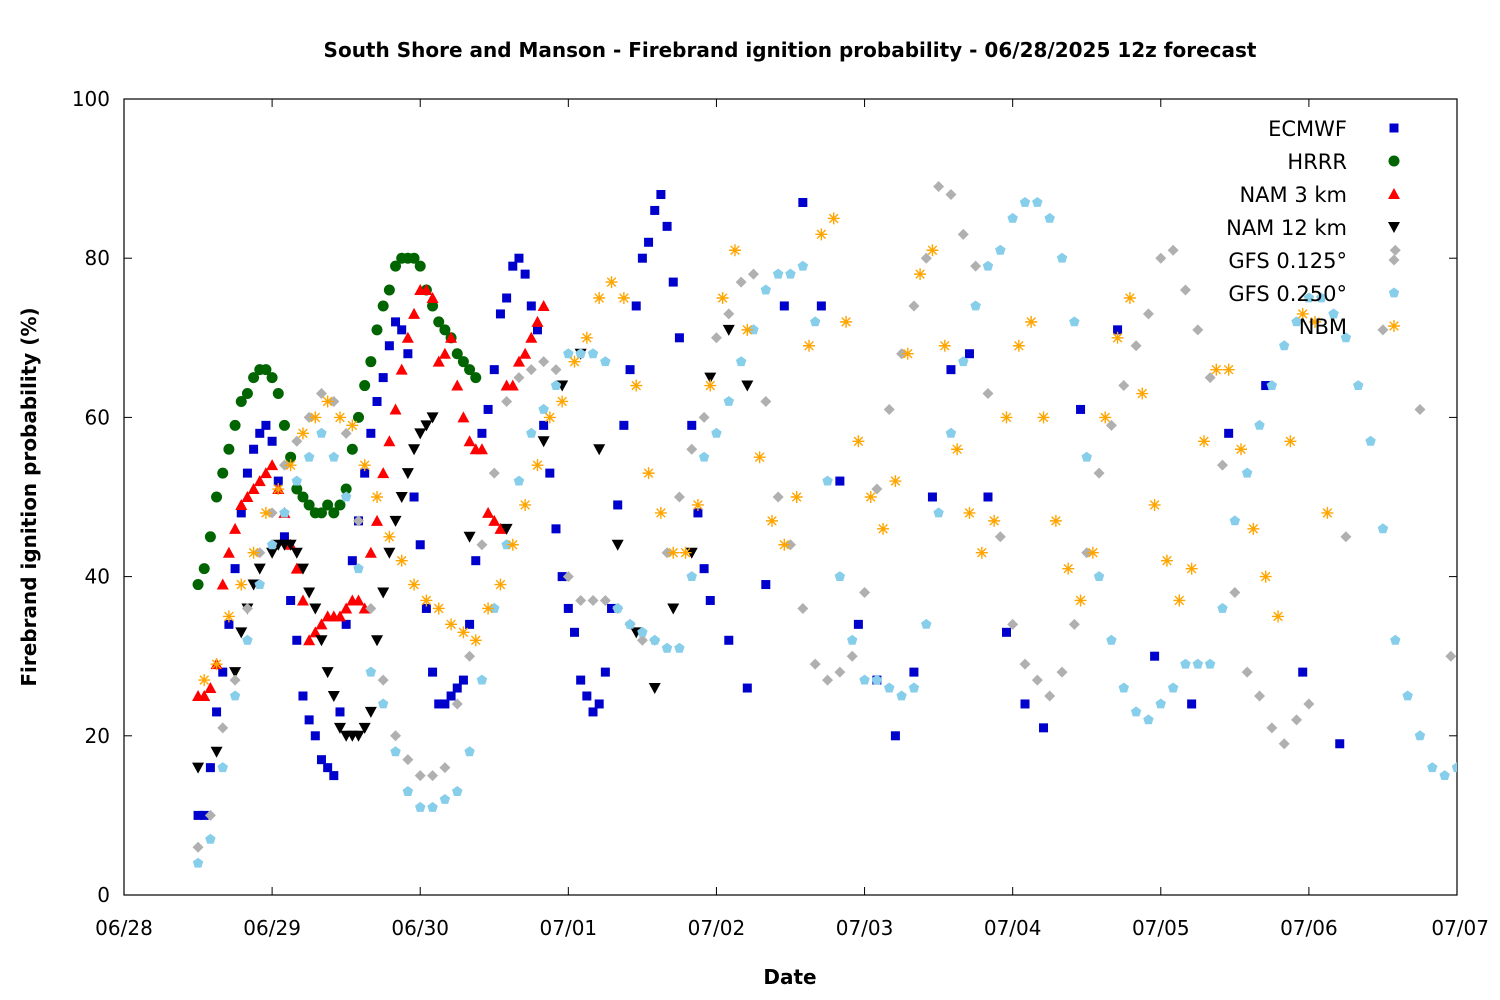 The height and width of the screenshot is (1000, 1500). I want to click on series-hrrr, so click(337, 421).